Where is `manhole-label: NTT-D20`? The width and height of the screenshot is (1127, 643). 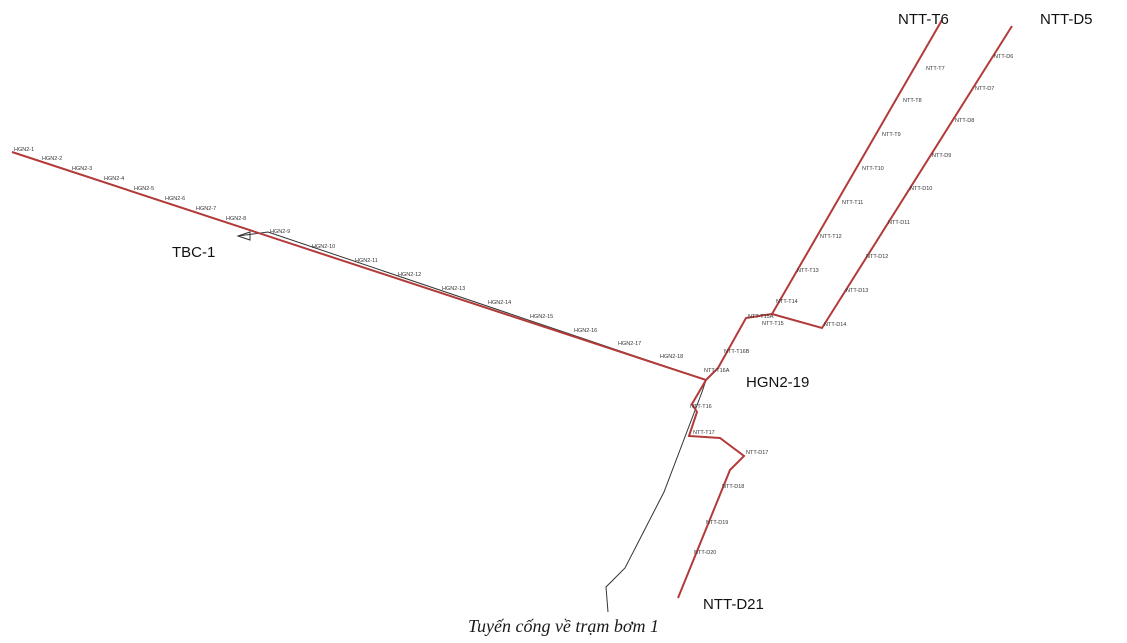 manhole-label: NTT-D20 is located at coordinates (705, 553).